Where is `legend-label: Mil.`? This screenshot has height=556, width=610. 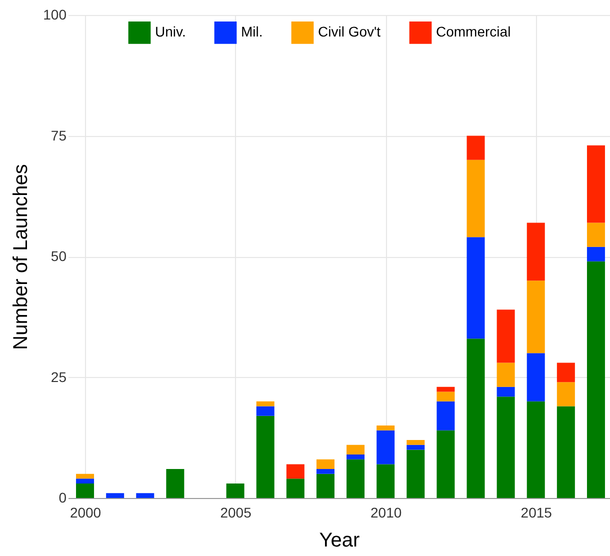
legend-label: Mil. is located at coordinates (252, 32).